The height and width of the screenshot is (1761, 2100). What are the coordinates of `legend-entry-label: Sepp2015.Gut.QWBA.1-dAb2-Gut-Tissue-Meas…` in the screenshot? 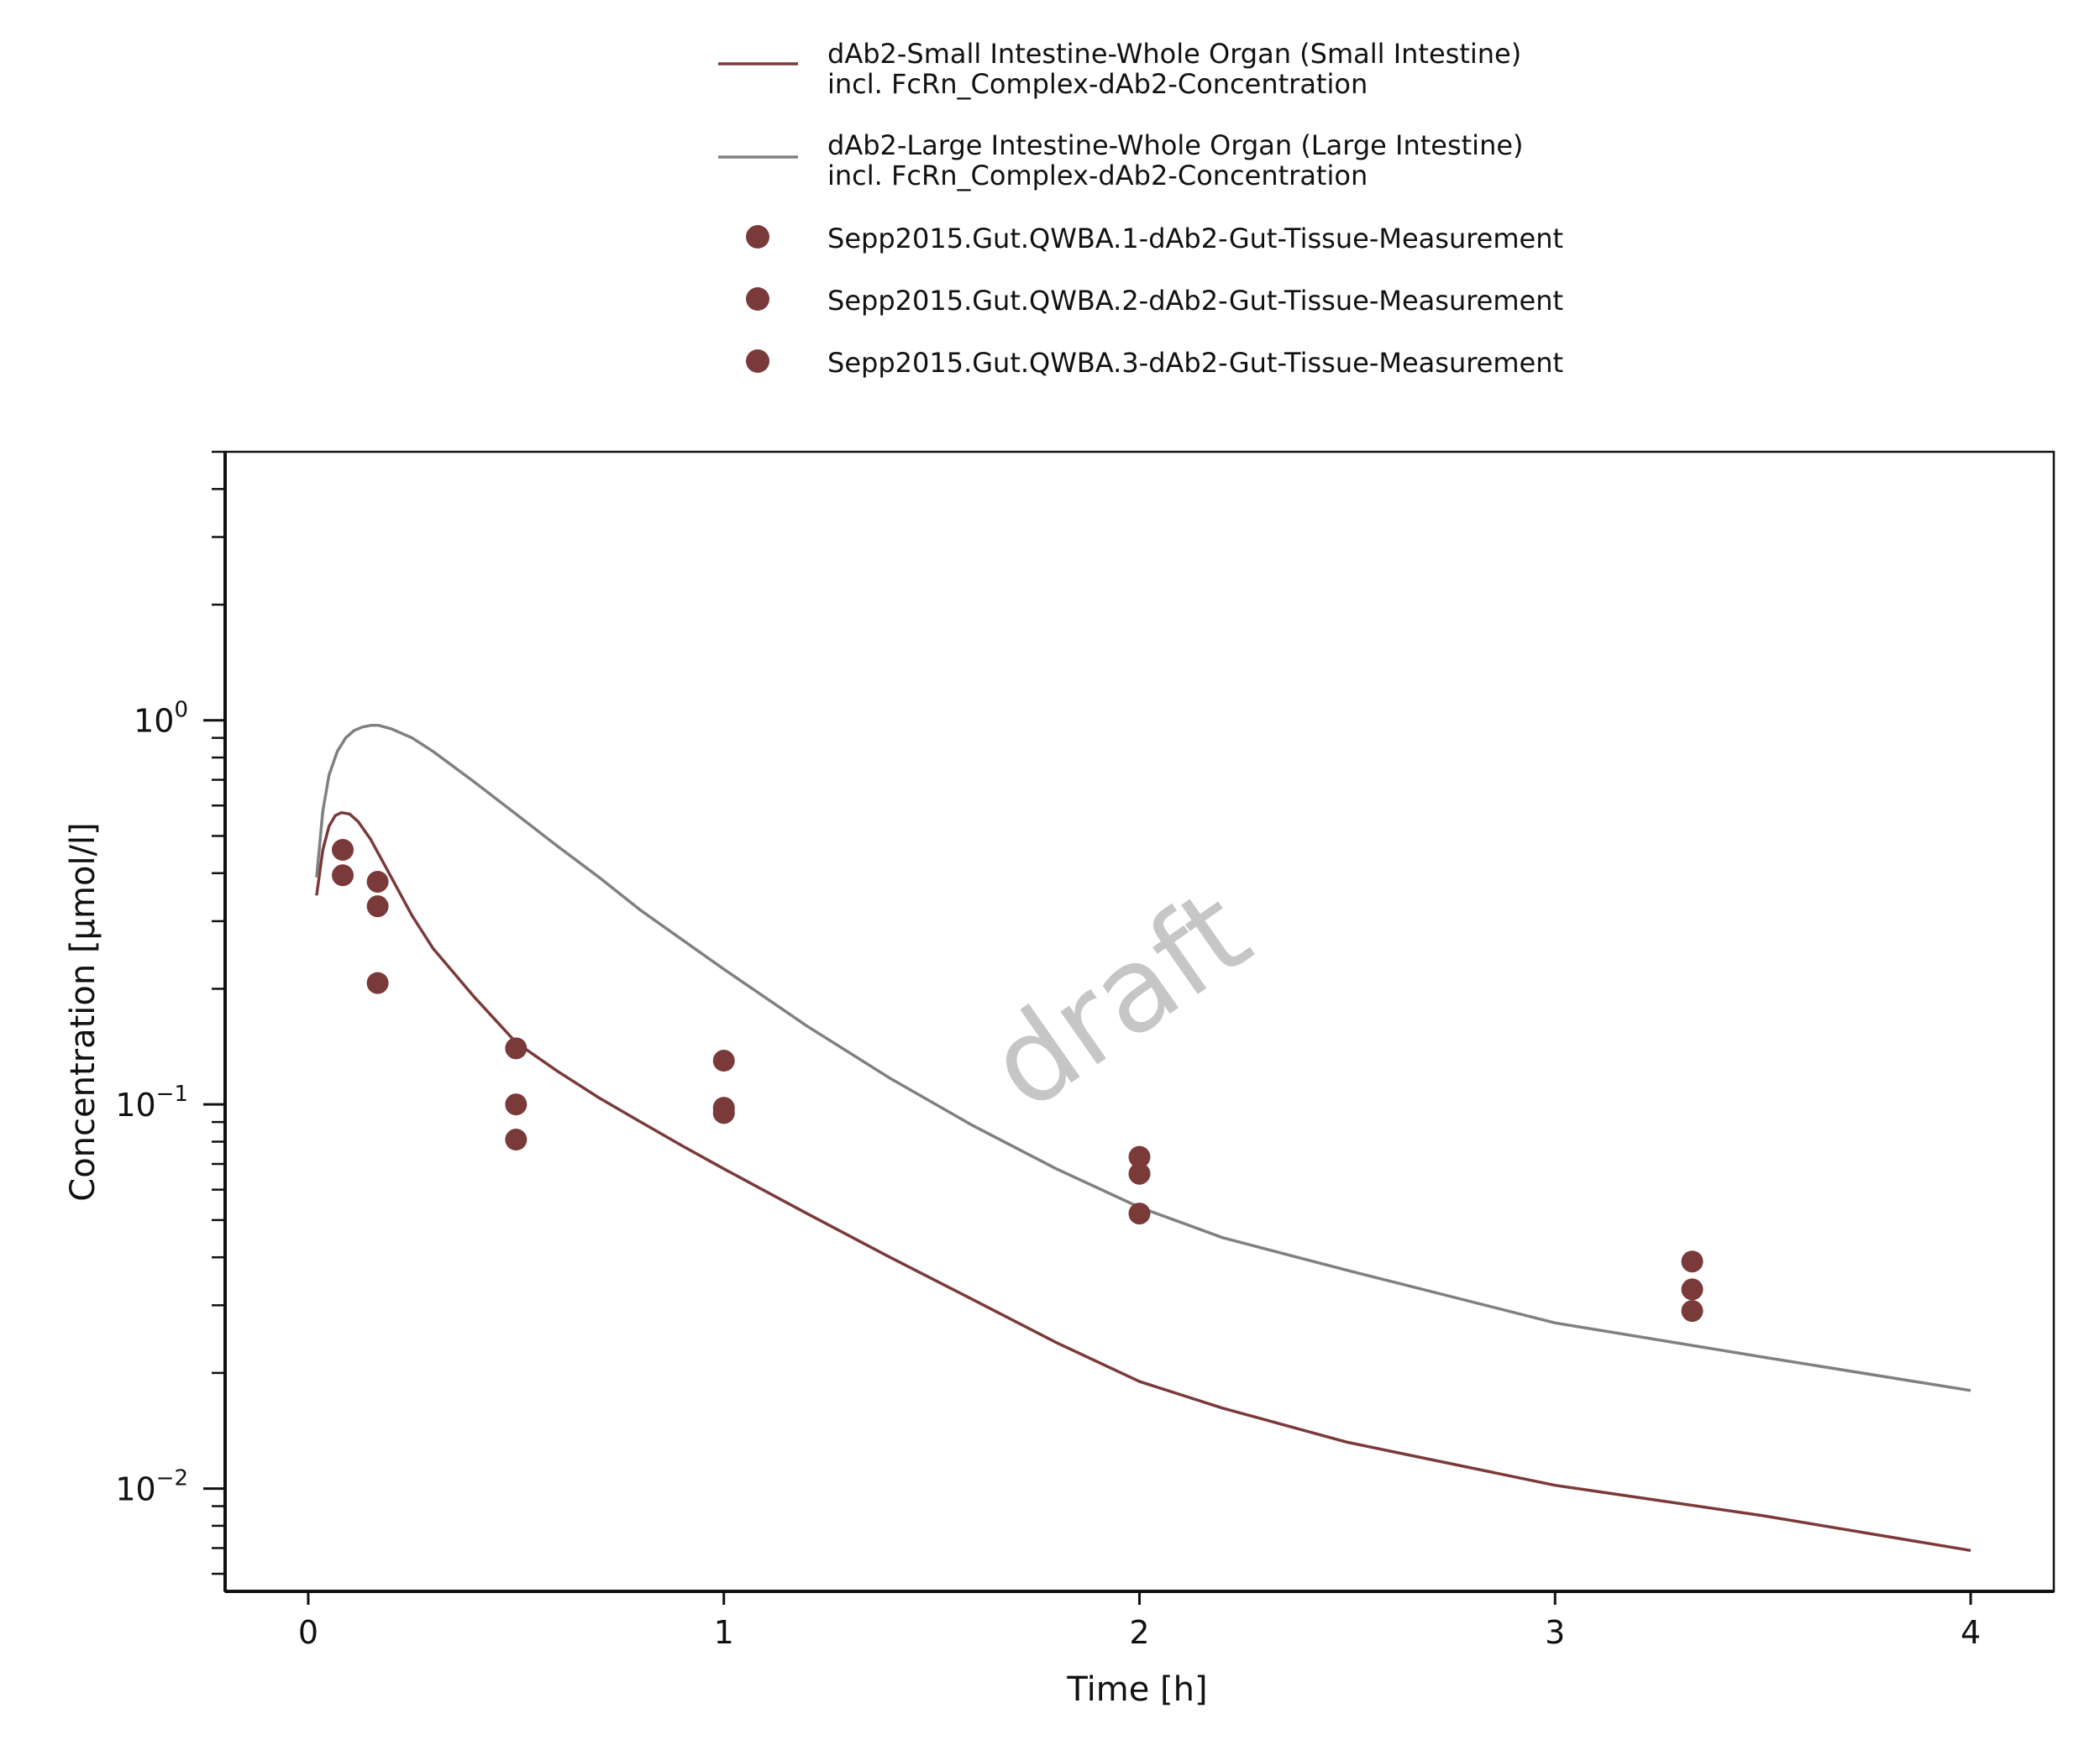 It's located at (1195, 238).